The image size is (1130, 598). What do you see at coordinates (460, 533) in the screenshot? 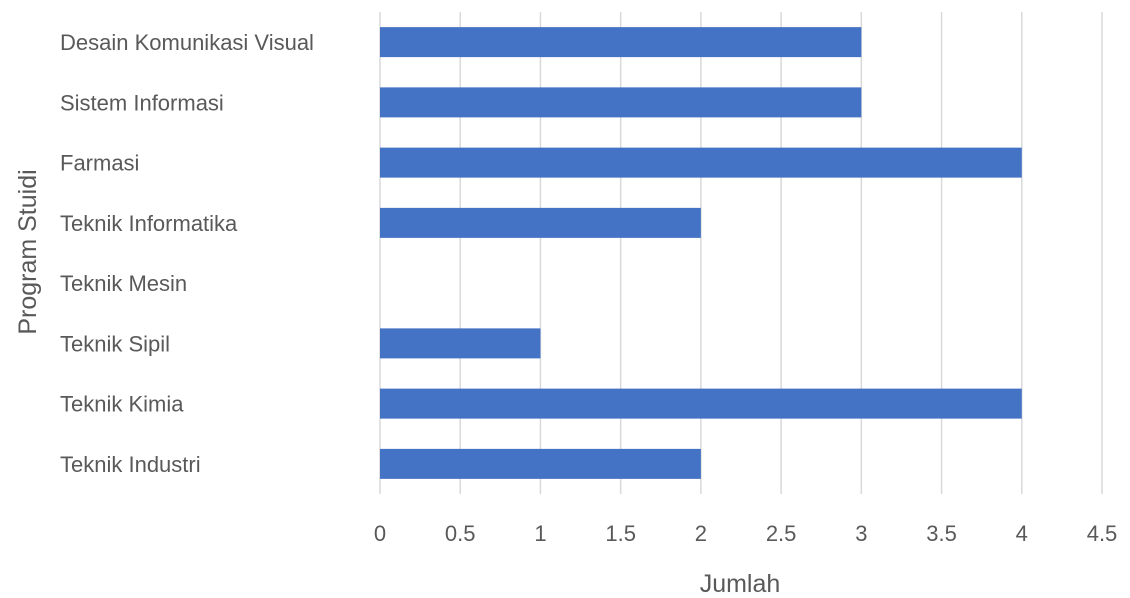
I see `x-tick-label: 0.5` at bounding box center [460, 533].